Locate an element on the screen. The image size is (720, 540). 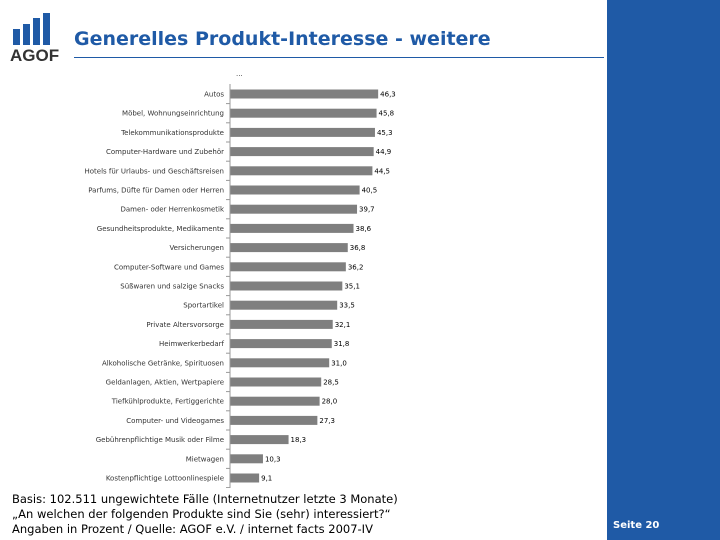
category-label: Heimwerkerbedarf is located at coordinates (192, 344).